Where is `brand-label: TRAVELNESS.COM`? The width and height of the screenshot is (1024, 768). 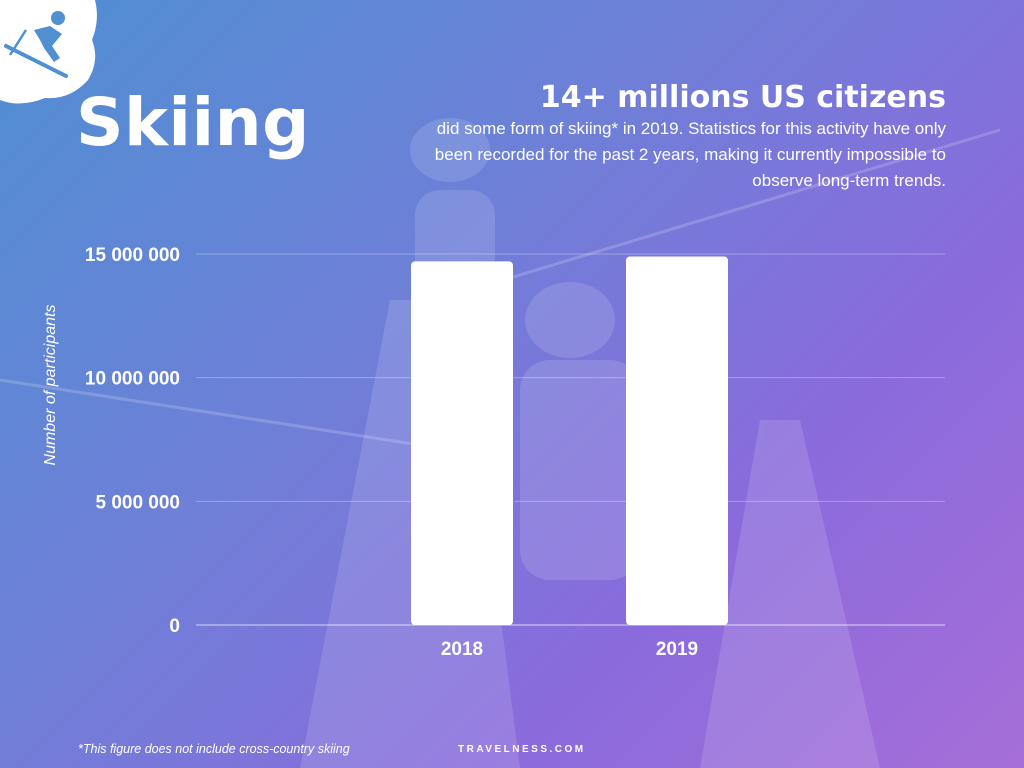 brand-label: TRAVELNESS.COM is located at coordinates (522, 749).